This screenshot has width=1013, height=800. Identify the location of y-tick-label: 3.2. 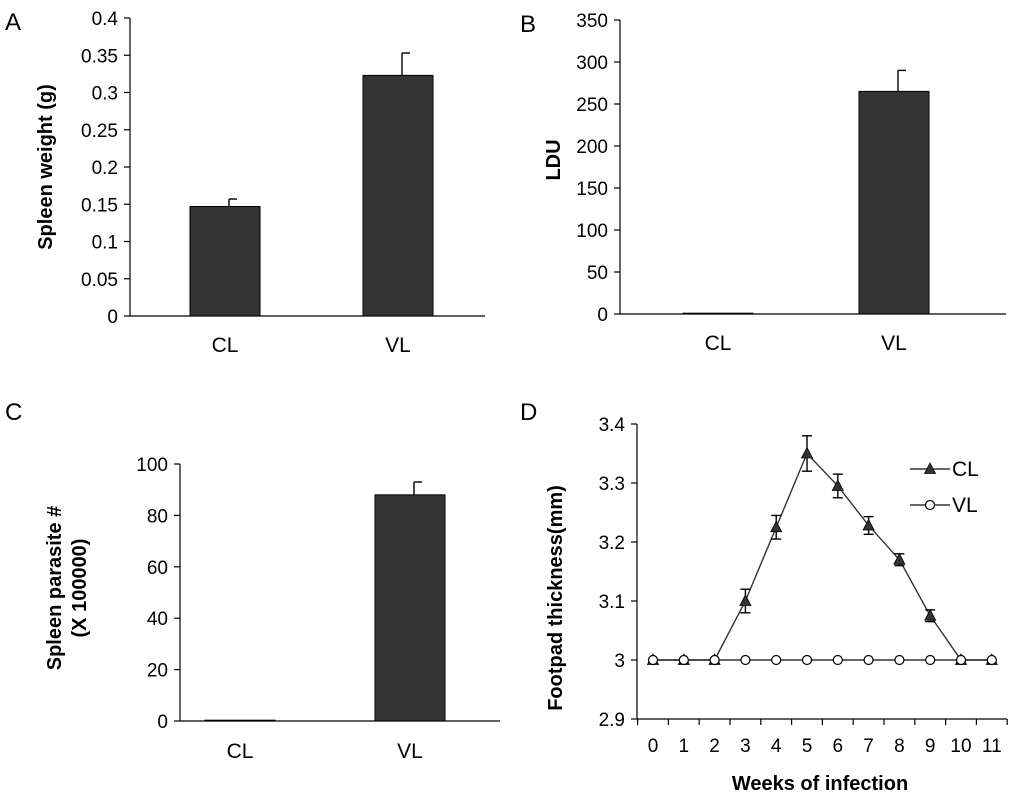
(612, 543).